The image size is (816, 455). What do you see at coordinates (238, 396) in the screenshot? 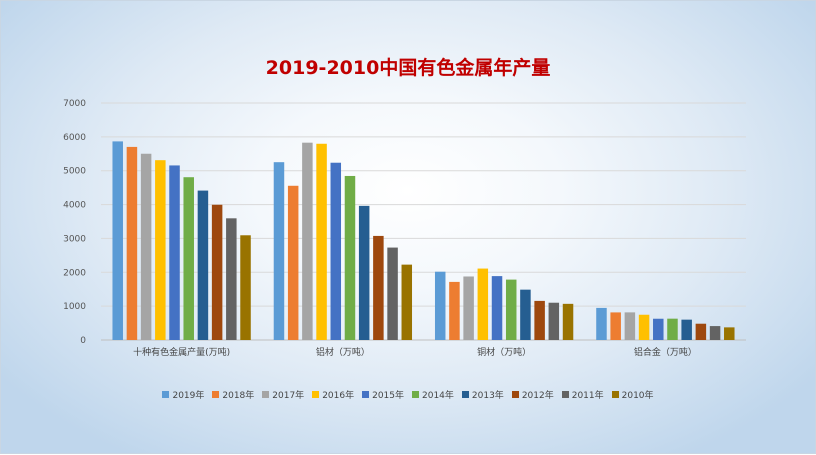
I see `legend-label: 2018年` at bounding box center [238, 396].